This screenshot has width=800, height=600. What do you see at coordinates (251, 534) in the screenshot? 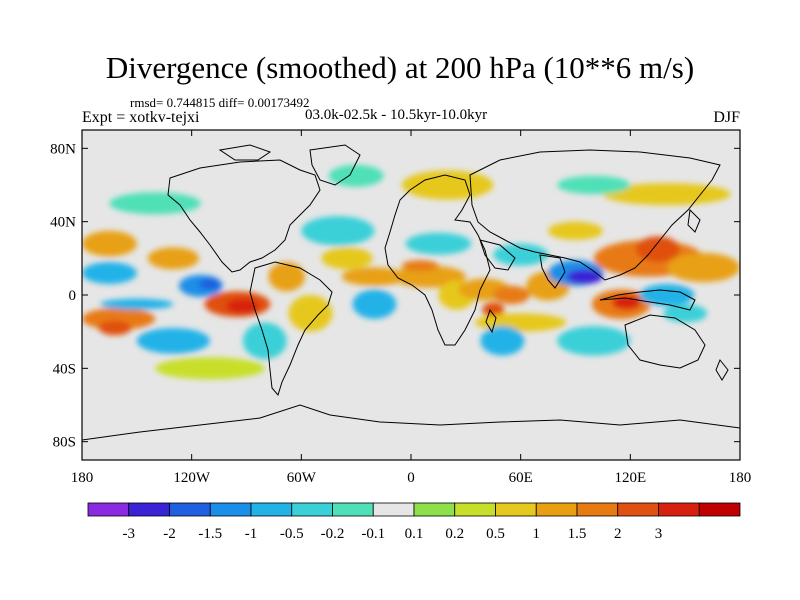
I see `colorbar-label: -1` at bounding box center [251, 534].